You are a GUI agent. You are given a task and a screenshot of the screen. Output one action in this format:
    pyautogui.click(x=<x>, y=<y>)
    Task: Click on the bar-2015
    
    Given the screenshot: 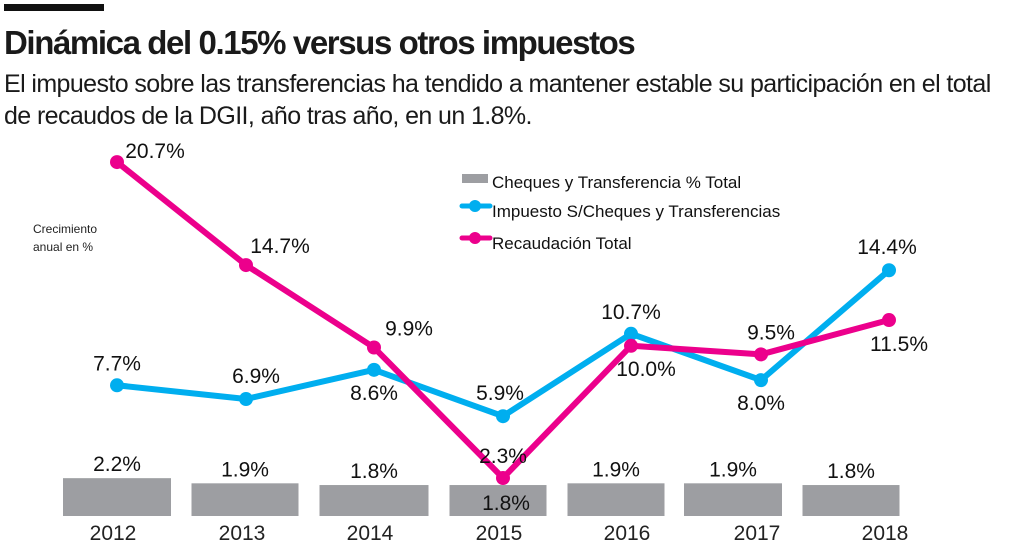 What is the action you would take?
    pyautogui.click(x=498, y=500)
    